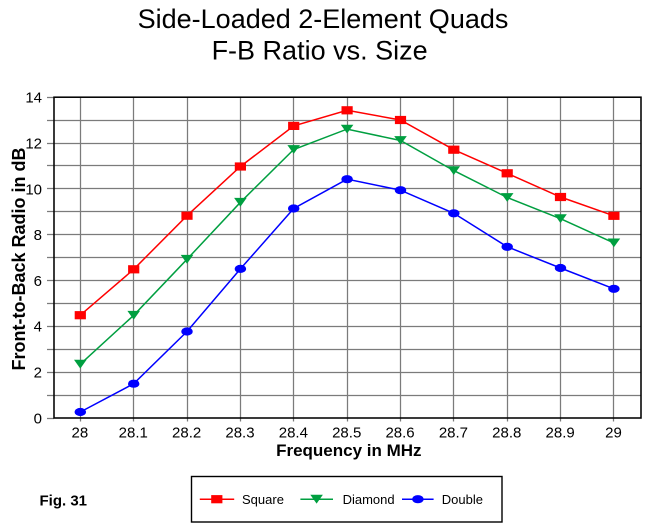 Image resolution: width=647 pixels, height=532 pixels. What do you see at coordinates (33, 189) in the screenshot?
I see `svg-text: 10` at bounding box center [33, 189].